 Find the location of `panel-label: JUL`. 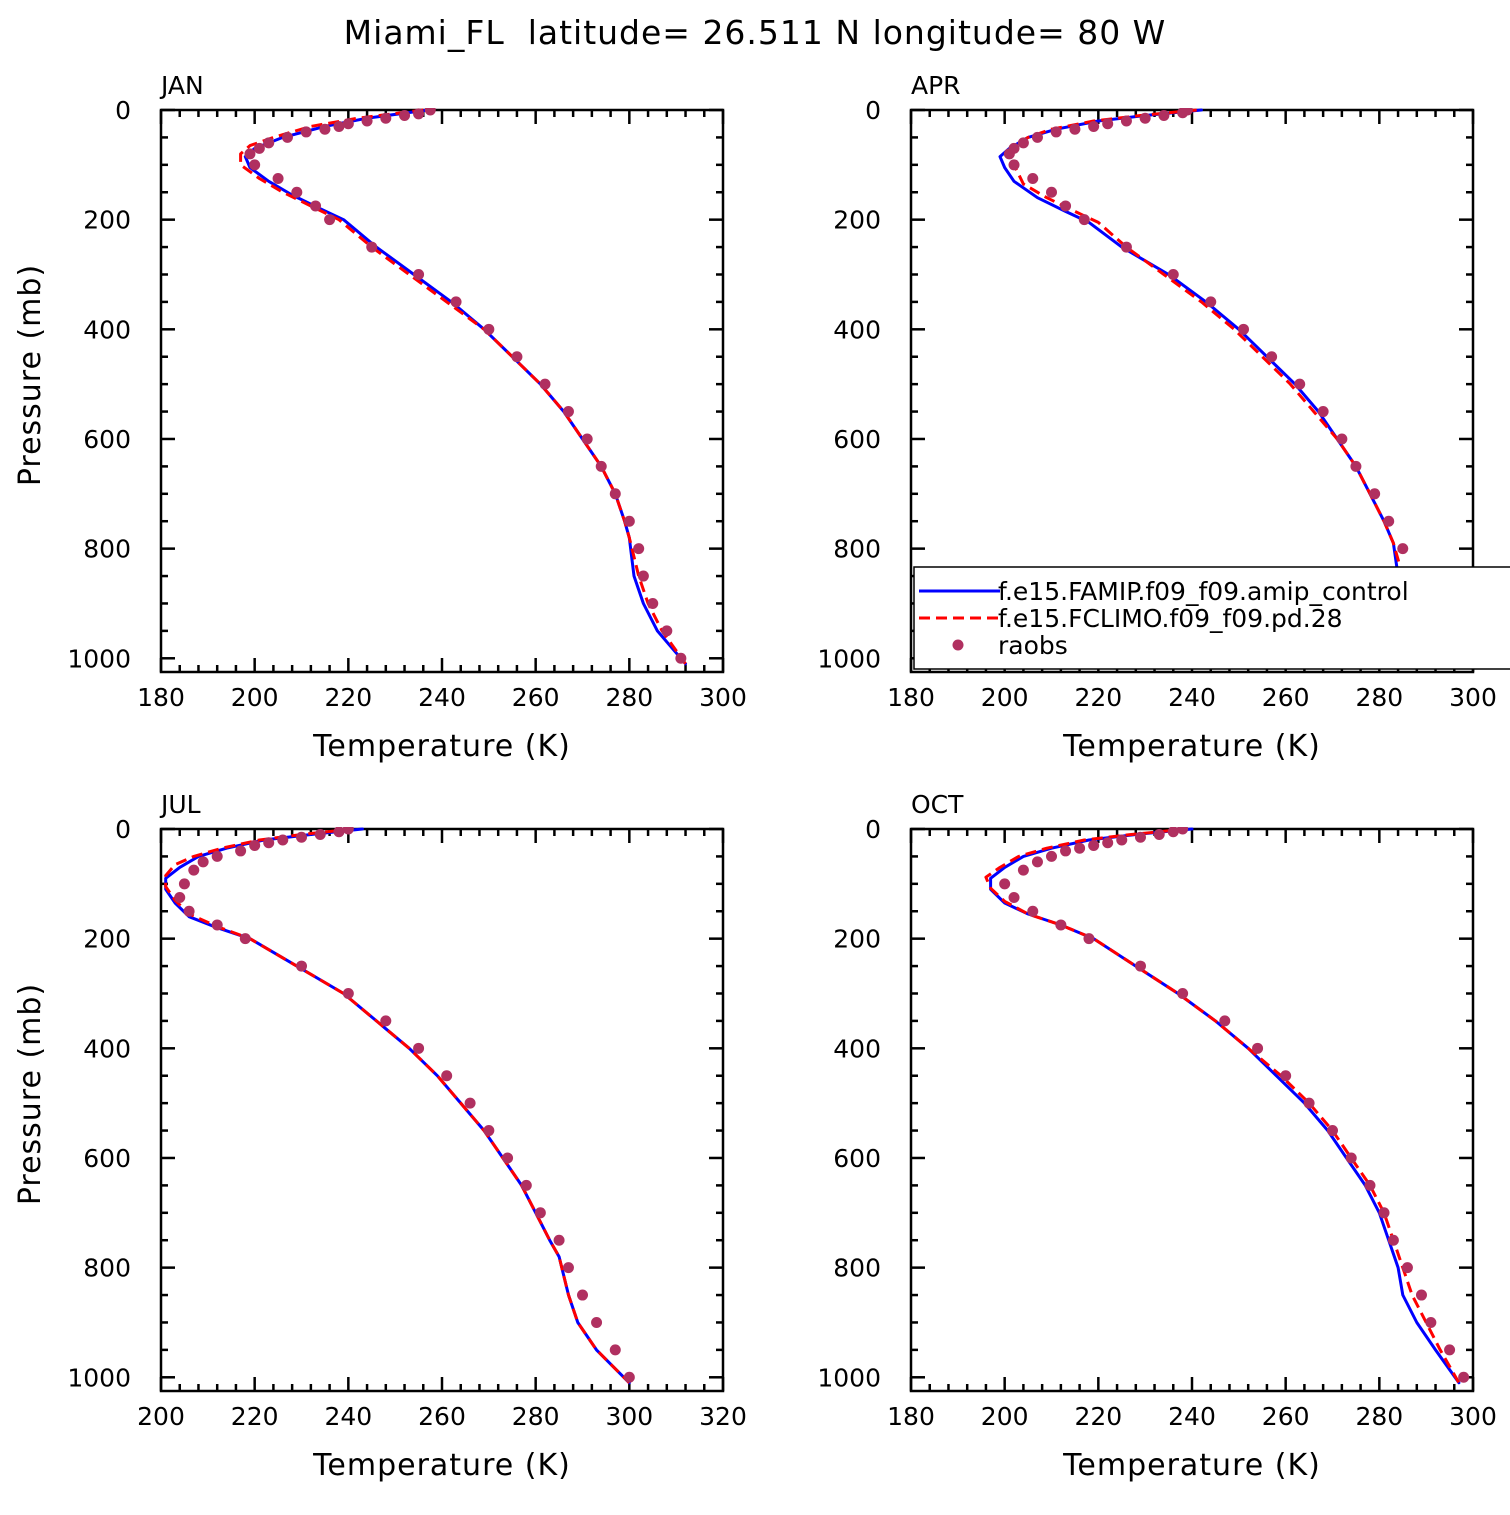

panel-label: JUL is located at coordinates (180, 804).